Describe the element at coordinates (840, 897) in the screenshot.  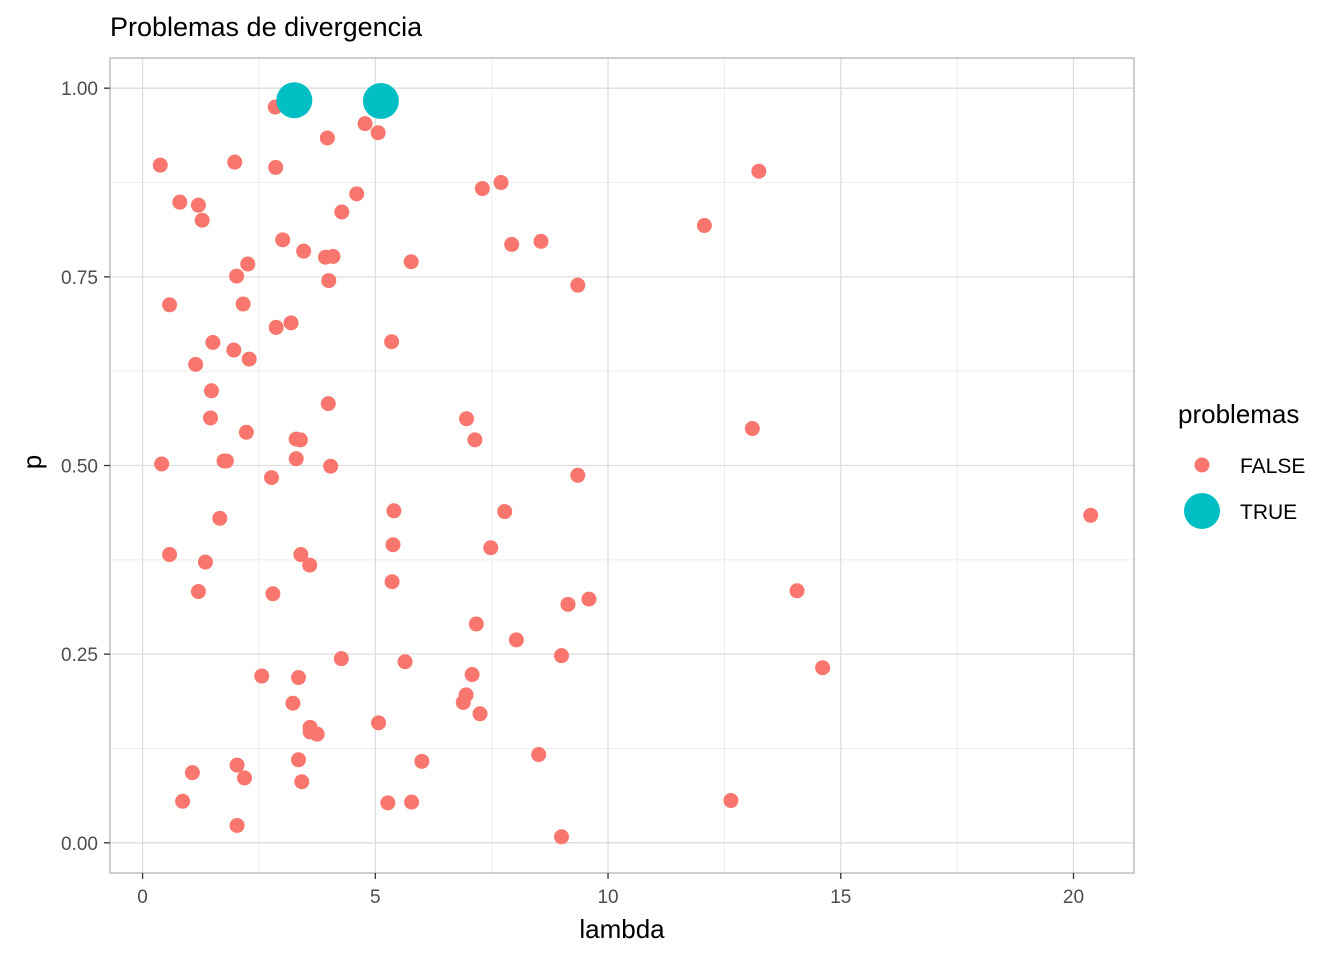
I see `x-tick-label: 15` at that location.